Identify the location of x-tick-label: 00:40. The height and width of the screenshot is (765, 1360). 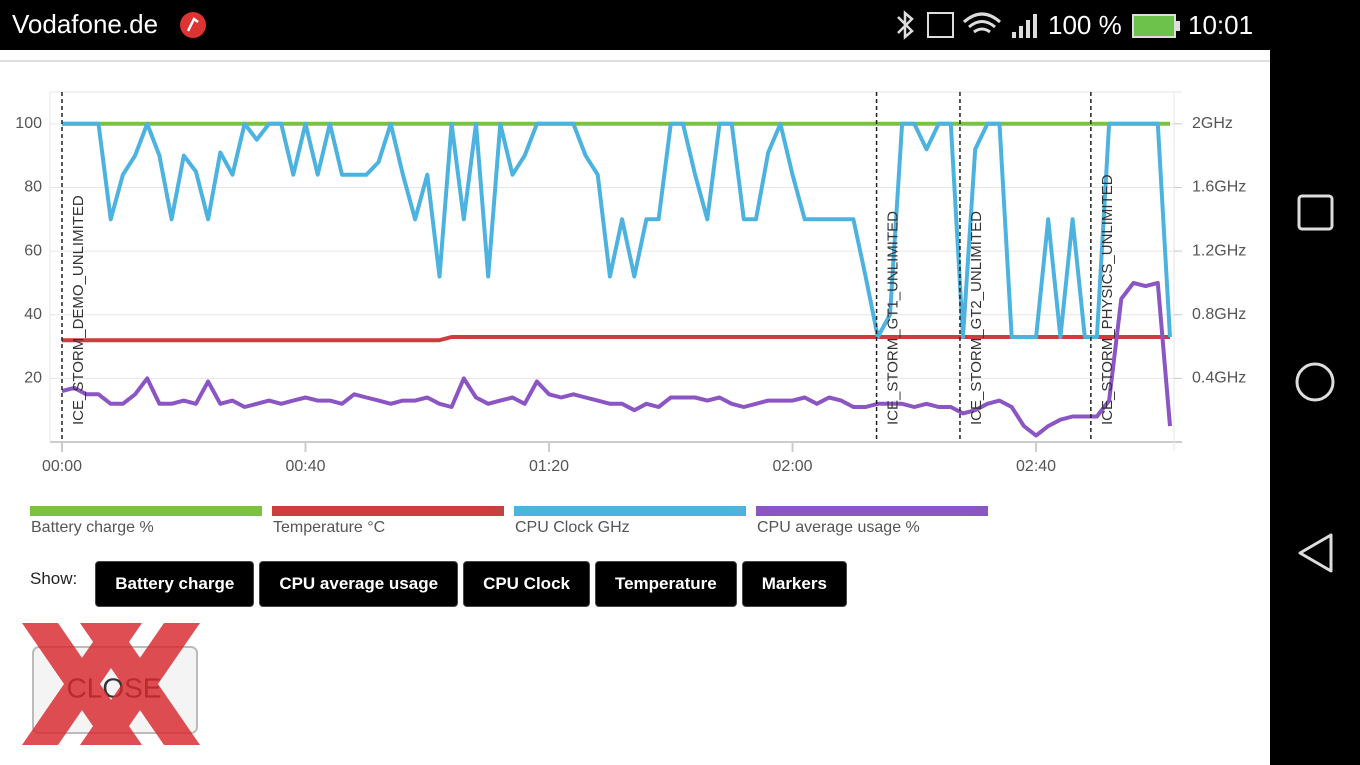
(305, 466).